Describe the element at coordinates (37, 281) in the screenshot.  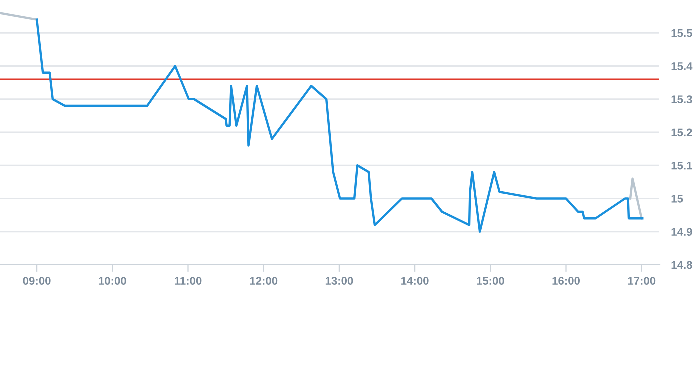
I see `x-tick-label: 09:00` at that location.